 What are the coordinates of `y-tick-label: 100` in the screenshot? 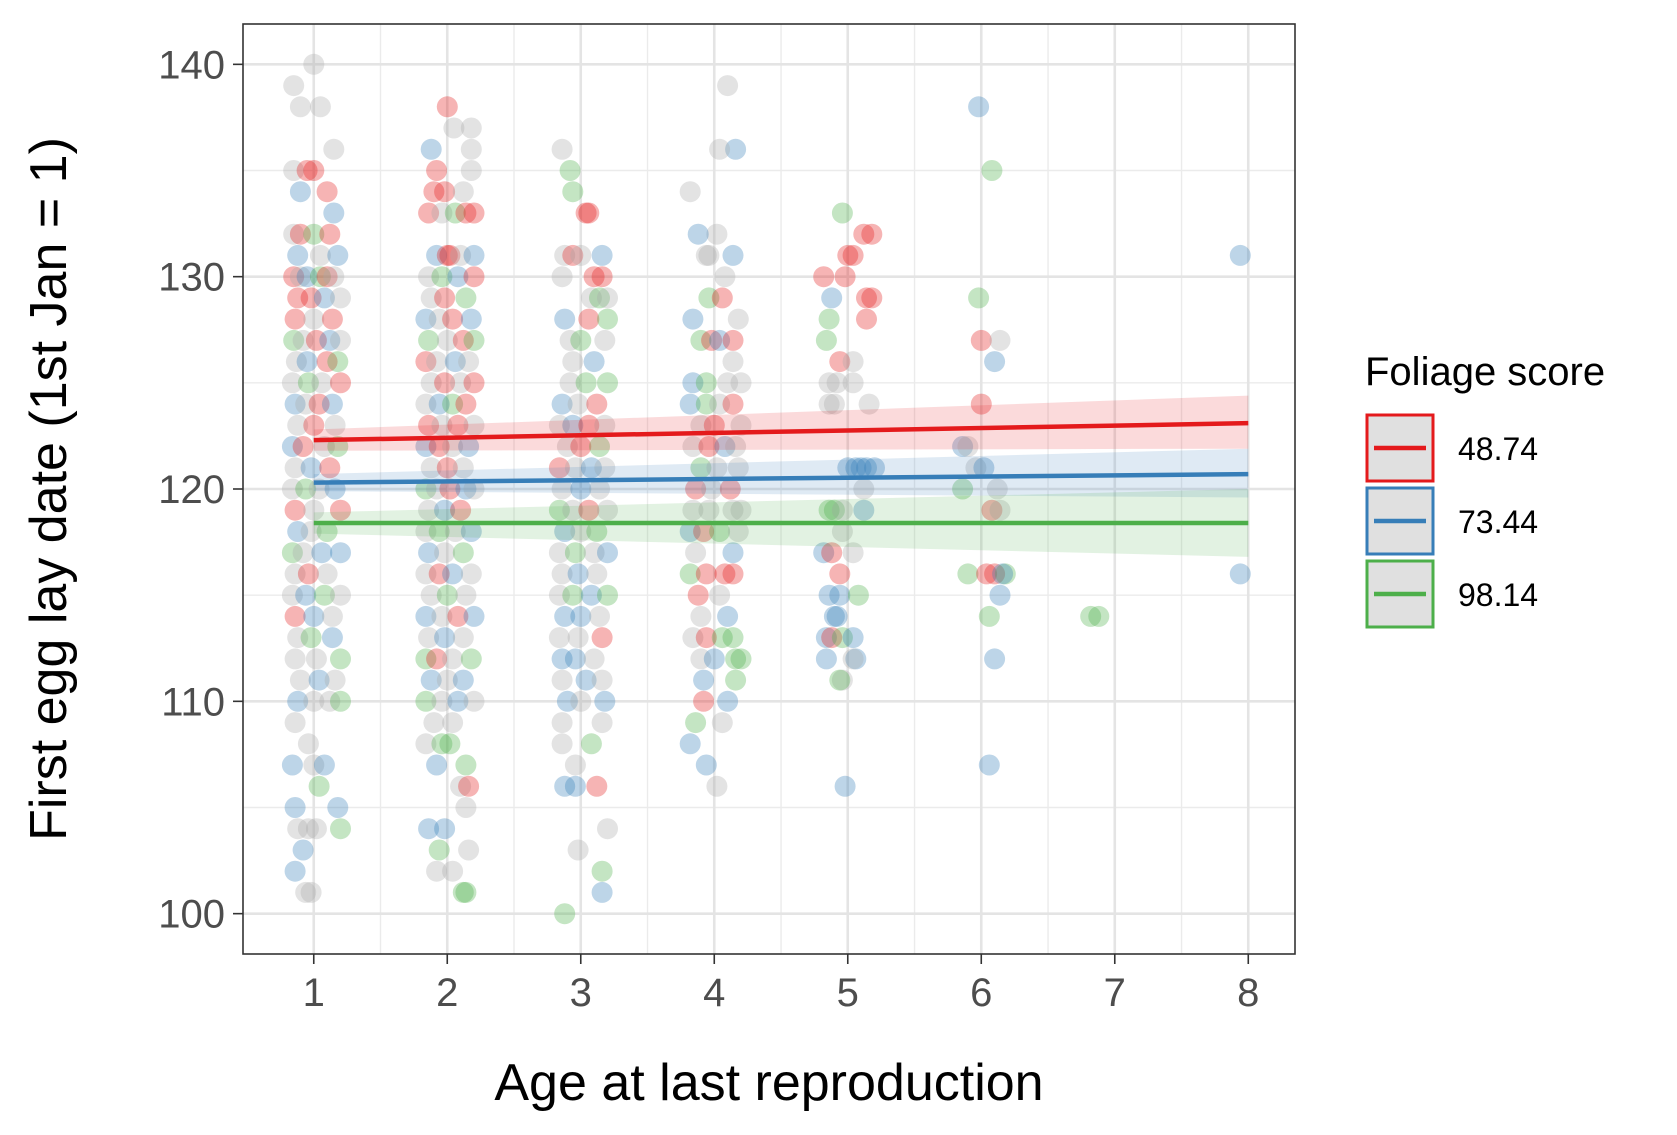 It's located at (191, 915).